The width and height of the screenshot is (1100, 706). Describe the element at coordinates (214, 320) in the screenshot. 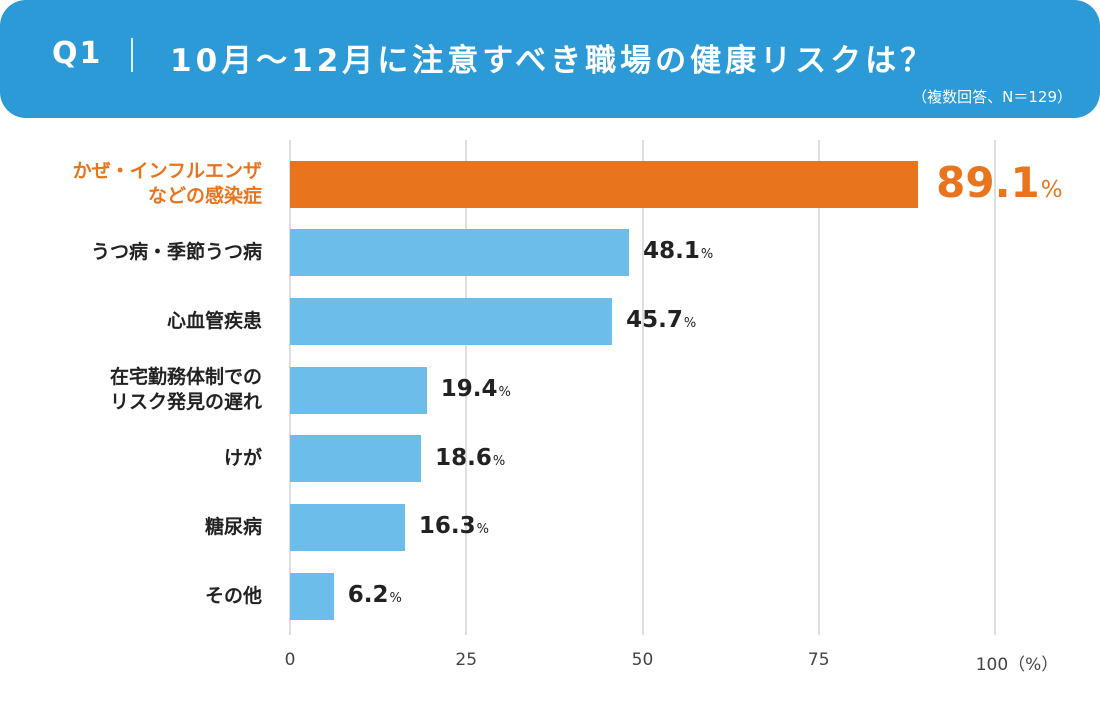

I see `category-label: 心血管疾患` at that location.